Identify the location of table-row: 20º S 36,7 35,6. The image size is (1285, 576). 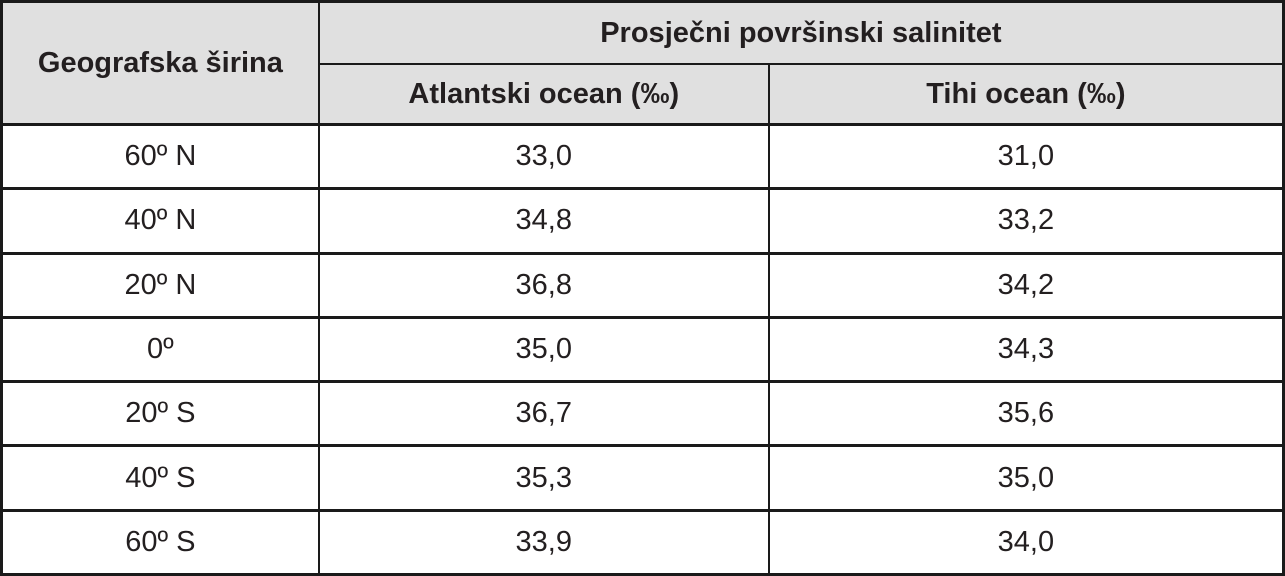
(642, 414).